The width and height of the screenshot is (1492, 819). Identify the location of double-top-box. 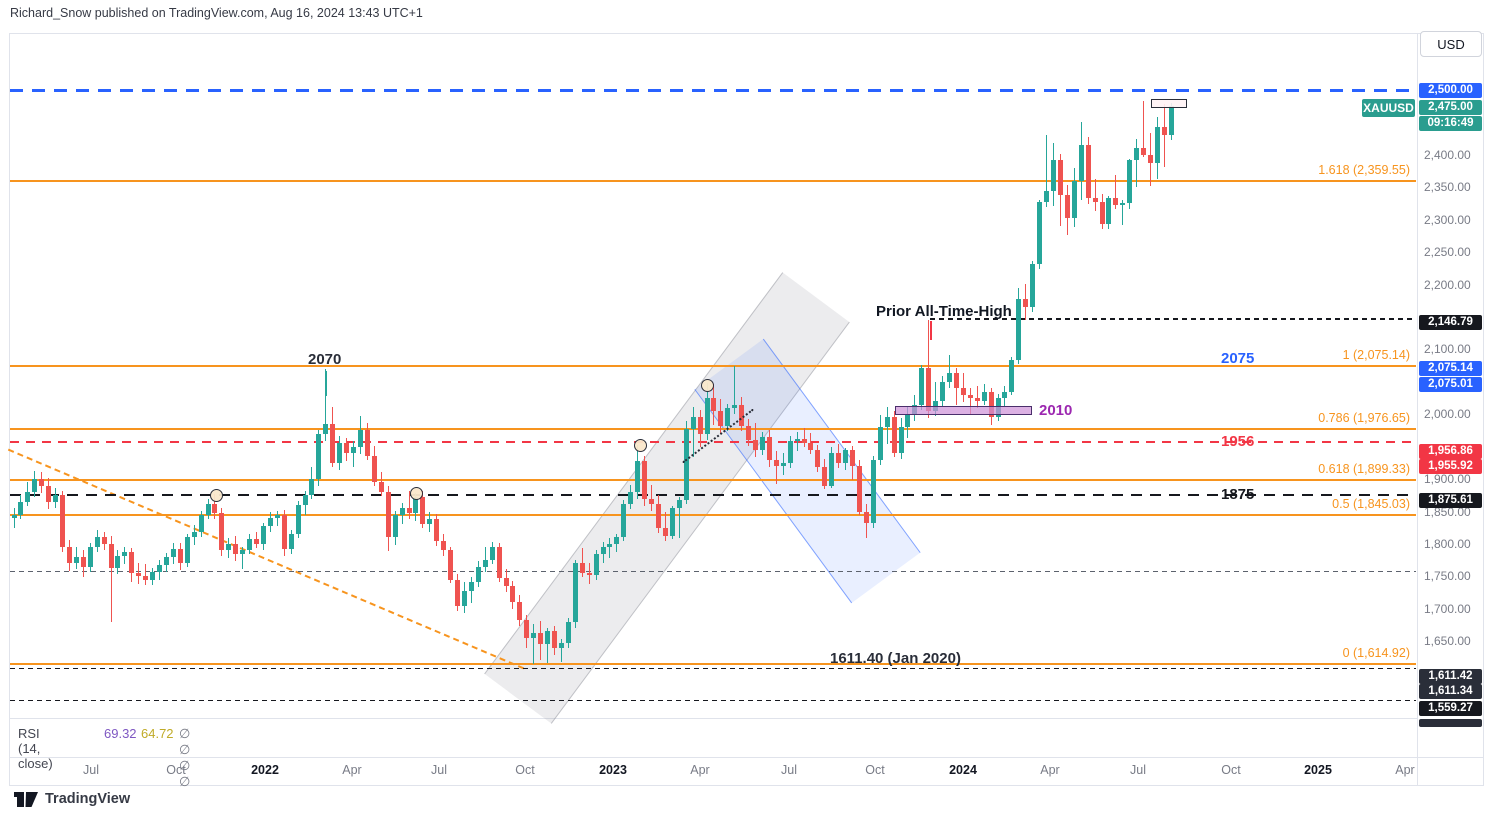
(1169, 103).